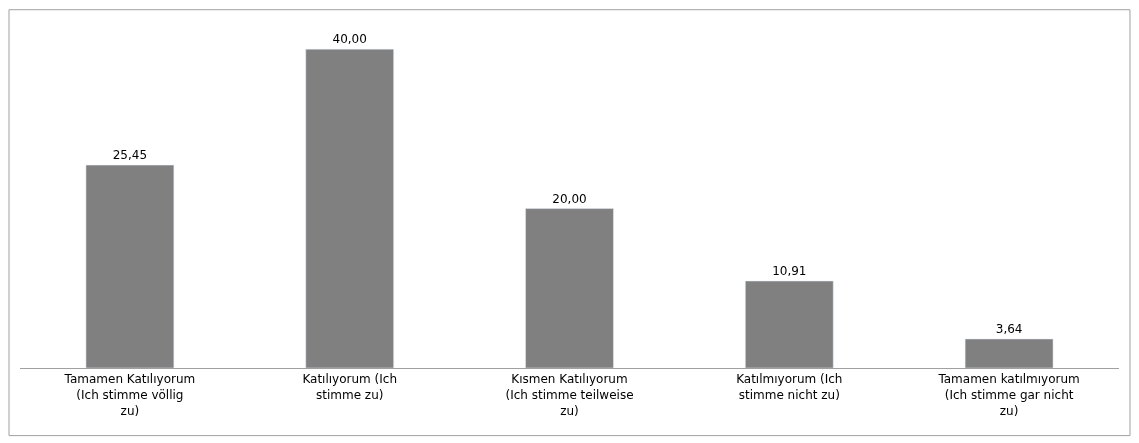  What do you see at coordinates (789, 387) in the screenshot?
I see `x-tick-label: Katılmıyorum (Ich stimme nicht zu)` at bounding box center [789, 387].